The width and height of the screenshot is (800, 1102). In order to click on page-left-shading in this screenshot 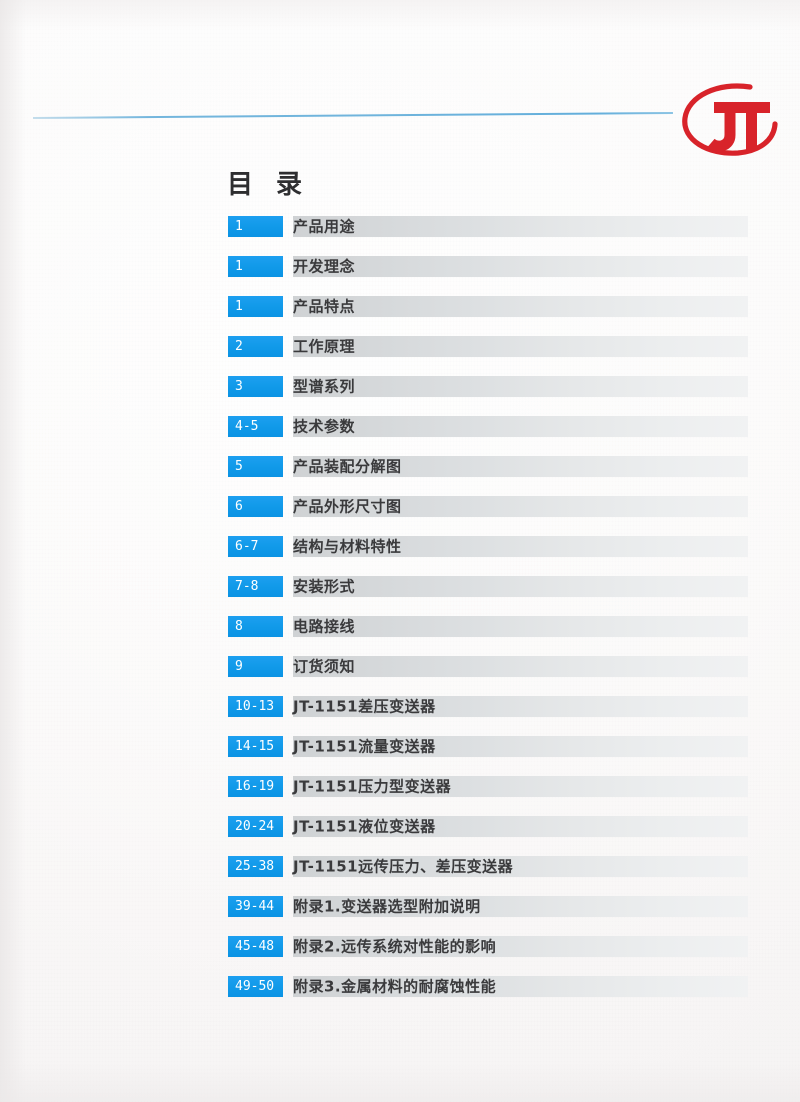, I will do `click(13, 551)`.